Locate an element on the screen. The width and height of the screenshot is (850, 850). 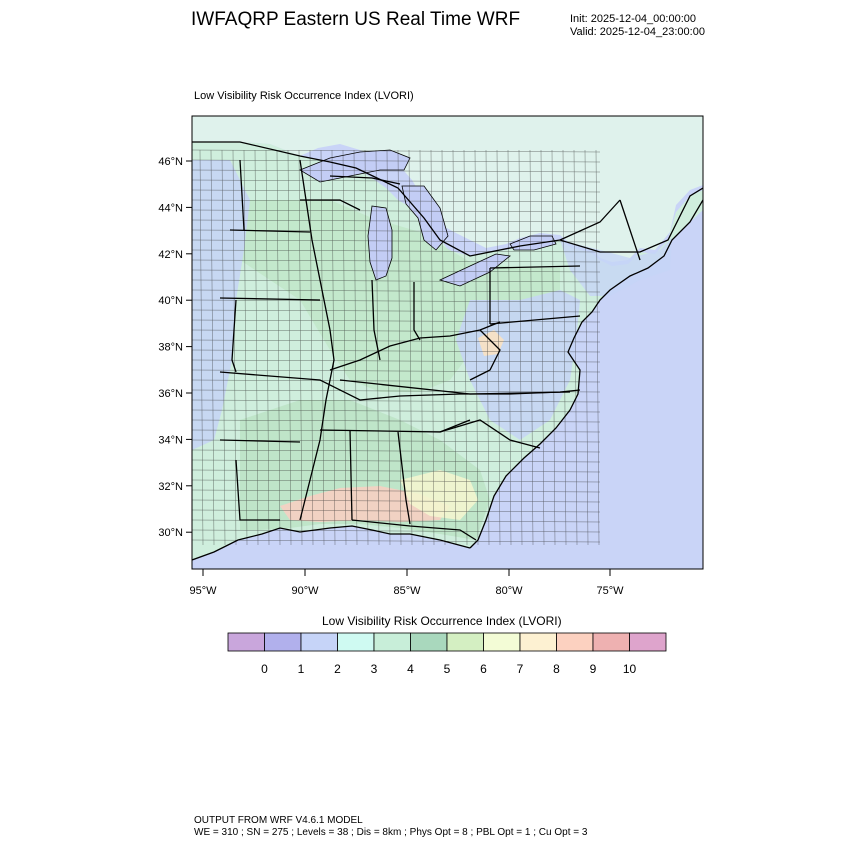
great-lakes is located at coordinates (428, 218).